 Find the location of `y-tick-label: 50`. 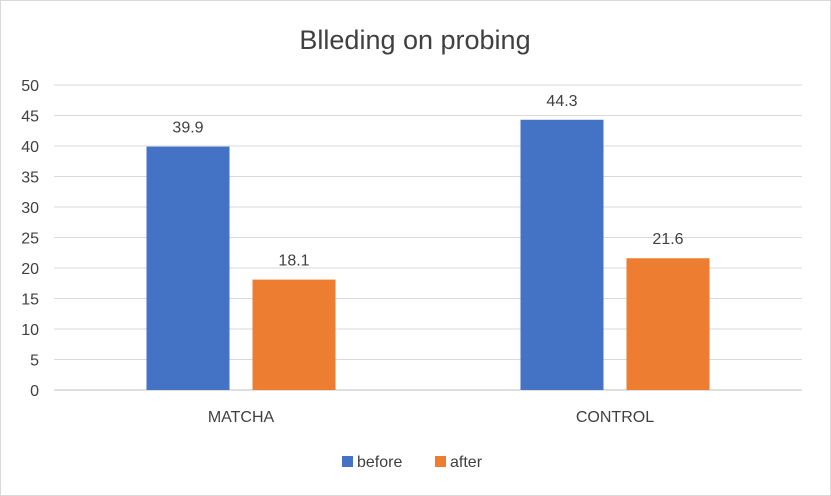

y-tick-label: 50 is located at coordinates (30, 86).